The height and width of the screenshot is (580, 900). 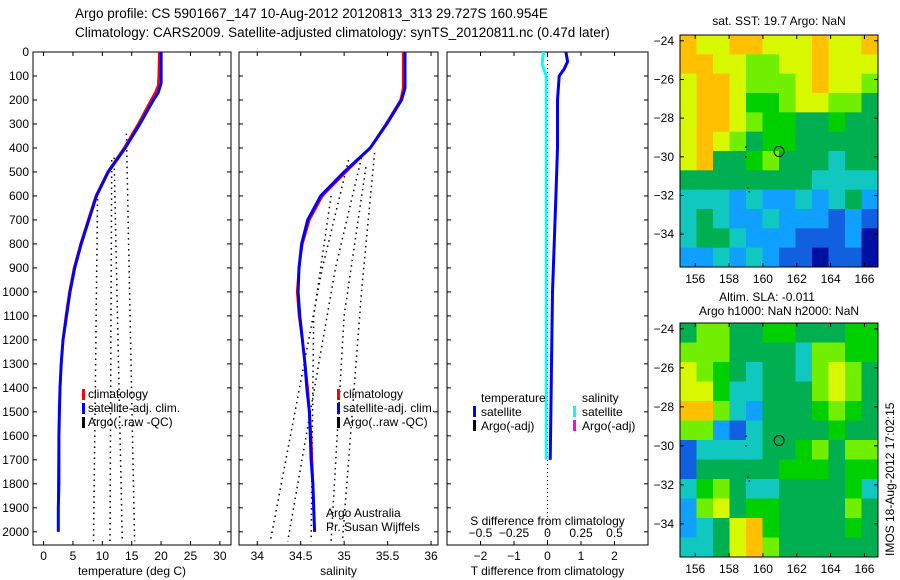 I want to click on y-tick-label: 1400, so click(x=15, y=388).